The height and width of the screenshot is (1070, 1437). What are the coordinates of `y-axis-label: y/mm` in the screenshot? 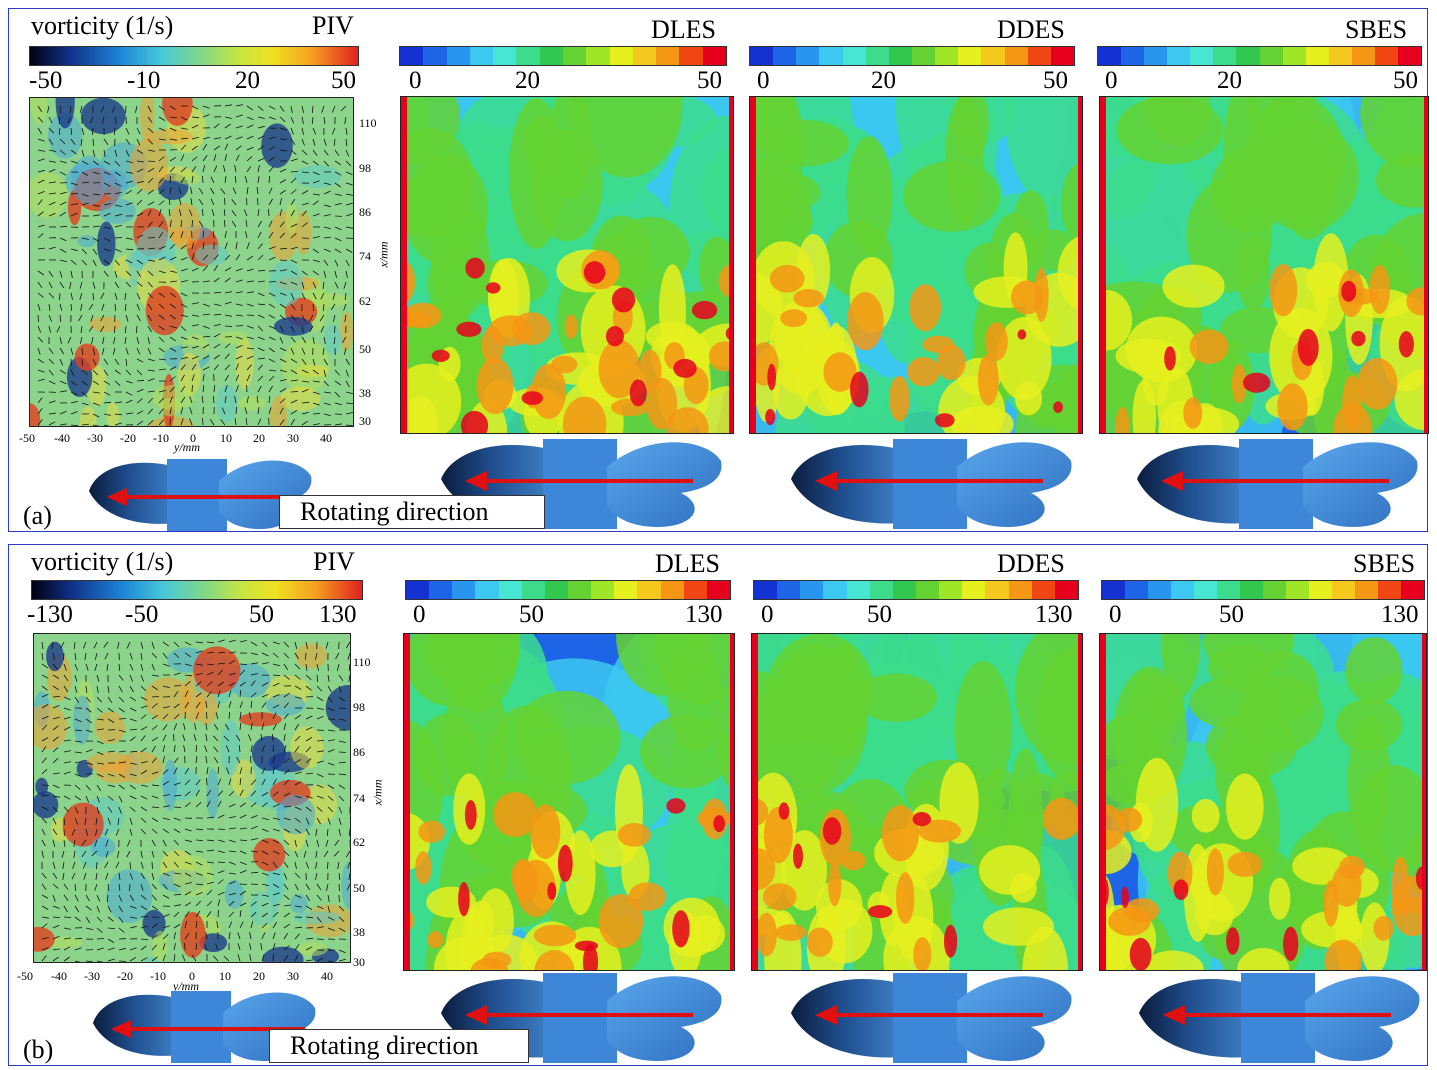 It's located at (187, 447).